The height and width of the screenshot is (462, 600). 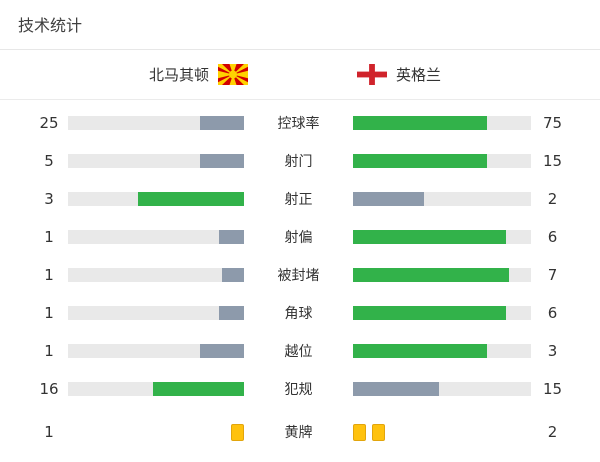 I want to click on stat-row: 3 射正 2, so click(x=300, y=199).